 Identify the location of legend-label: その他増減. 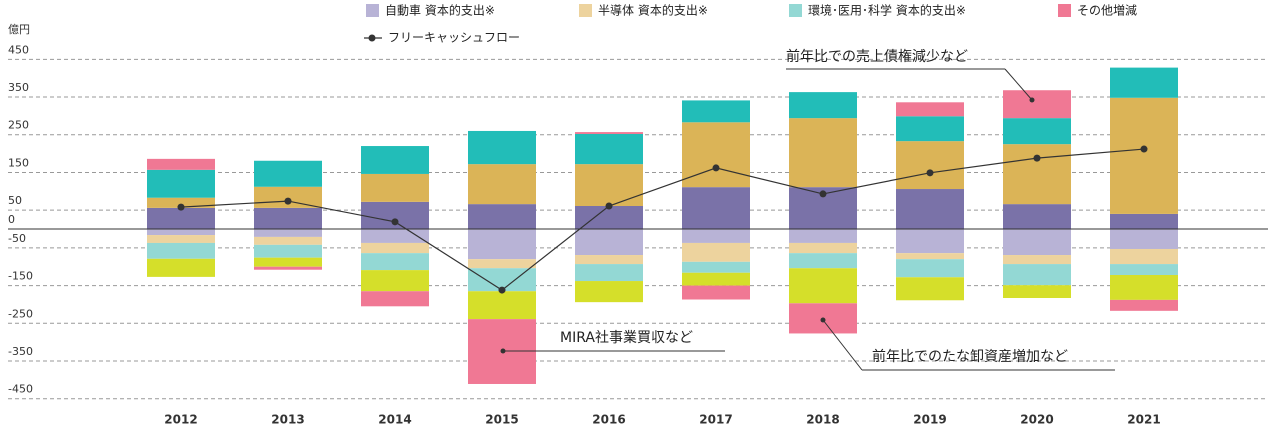
(1107, 10).